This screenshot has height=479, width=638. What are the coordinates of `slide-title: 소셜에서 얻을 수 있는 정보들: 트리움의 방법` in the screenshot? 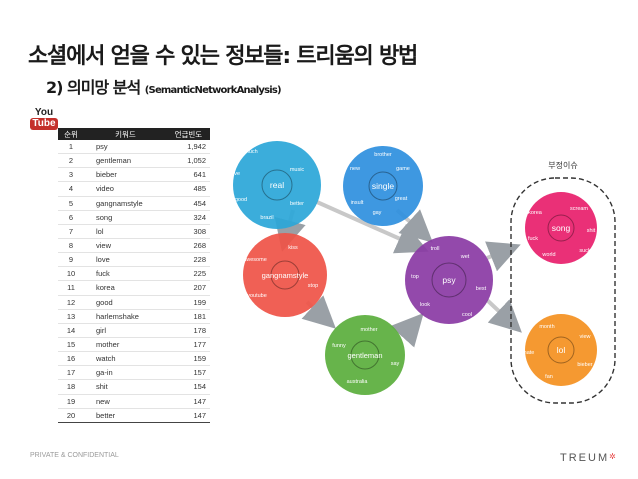 It's located at (223, 56).